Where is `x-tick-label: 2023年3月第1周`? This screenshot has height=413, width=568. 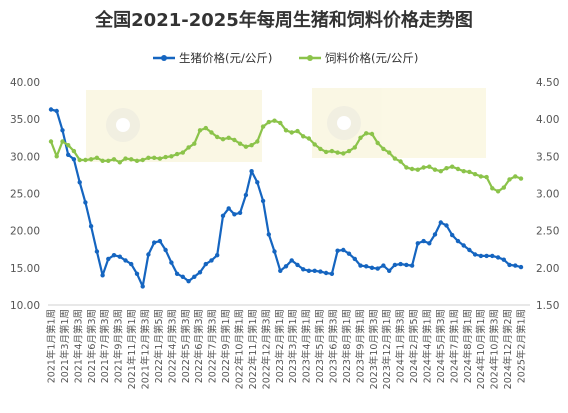
x-tick-label: 2023年3月第1周 is located at coordinates (293, 346).